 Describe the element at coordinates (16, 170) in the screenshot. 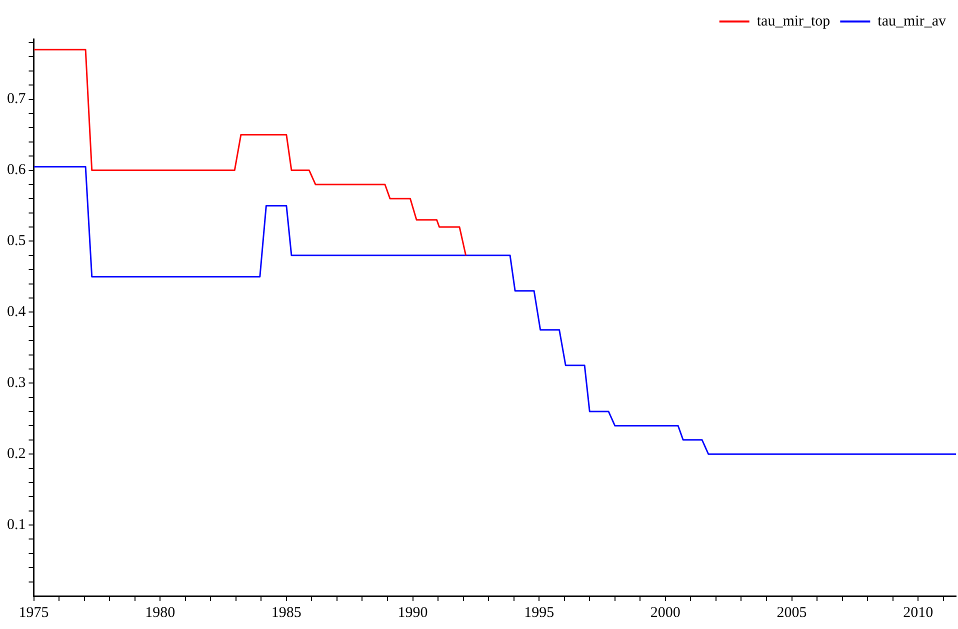

I see `y-tick-label: 0.6` at that location.